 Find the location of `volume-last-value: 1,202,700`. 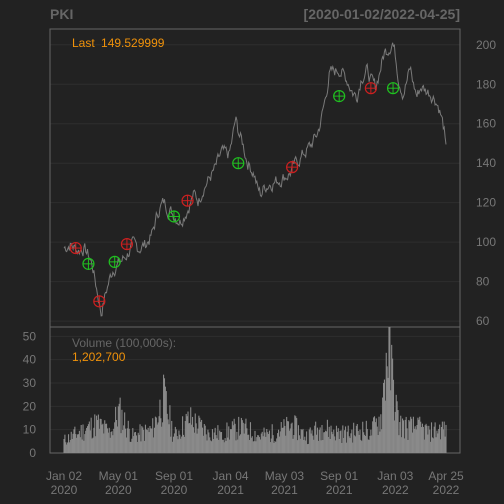

volume-last-value: 1,202,700 is located at coordinates (99, 357).